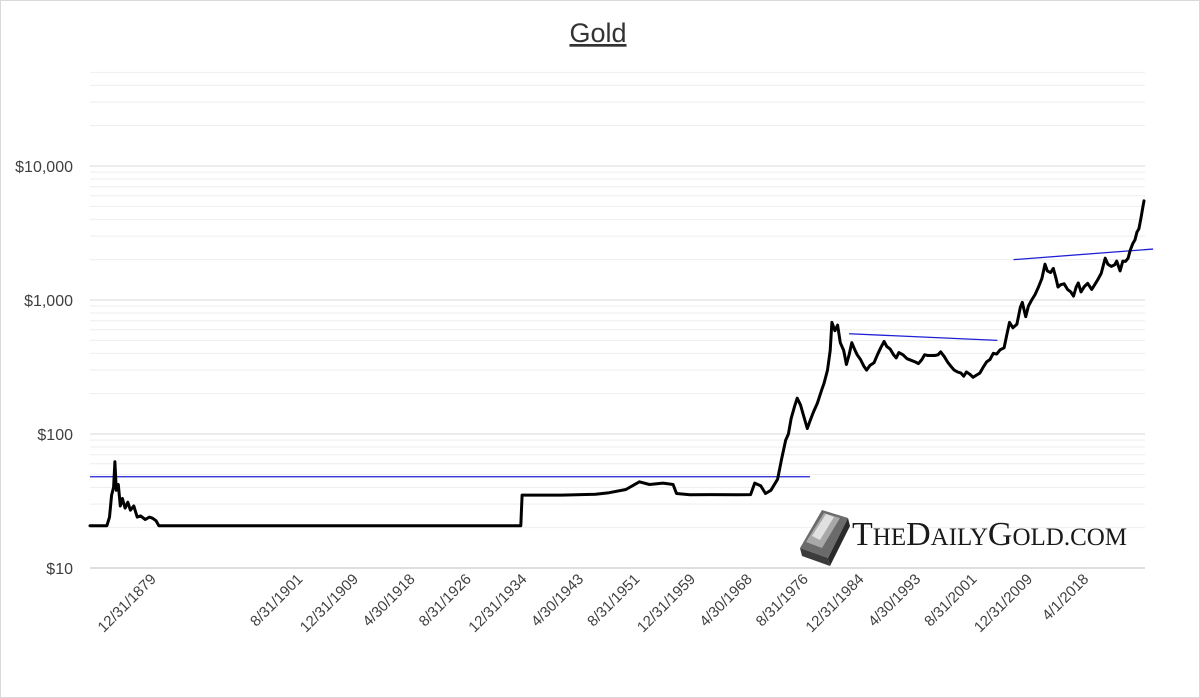 This screenshot has width=1200, height=698. Describe the element at coordinates (597, 33) in the screenshot. I see `chart-title: Gold` at that location.